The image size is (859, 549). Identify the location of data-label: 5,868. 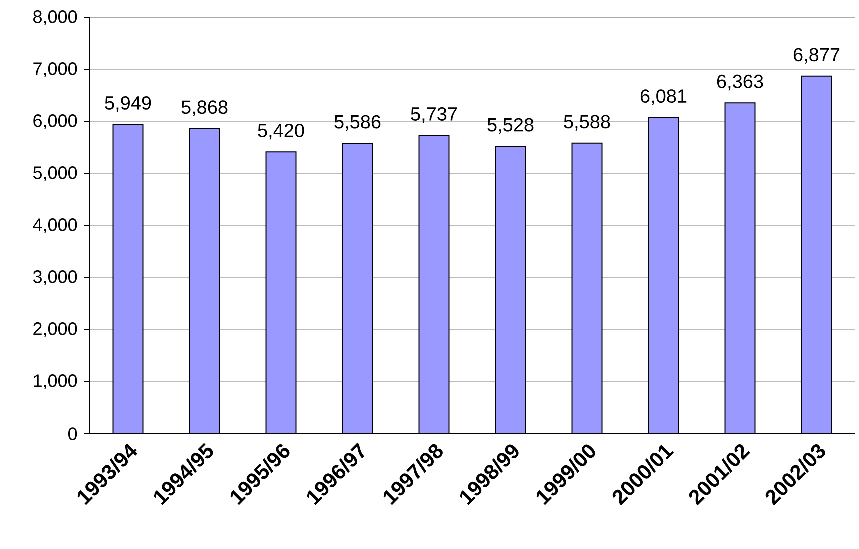
(205, 108).